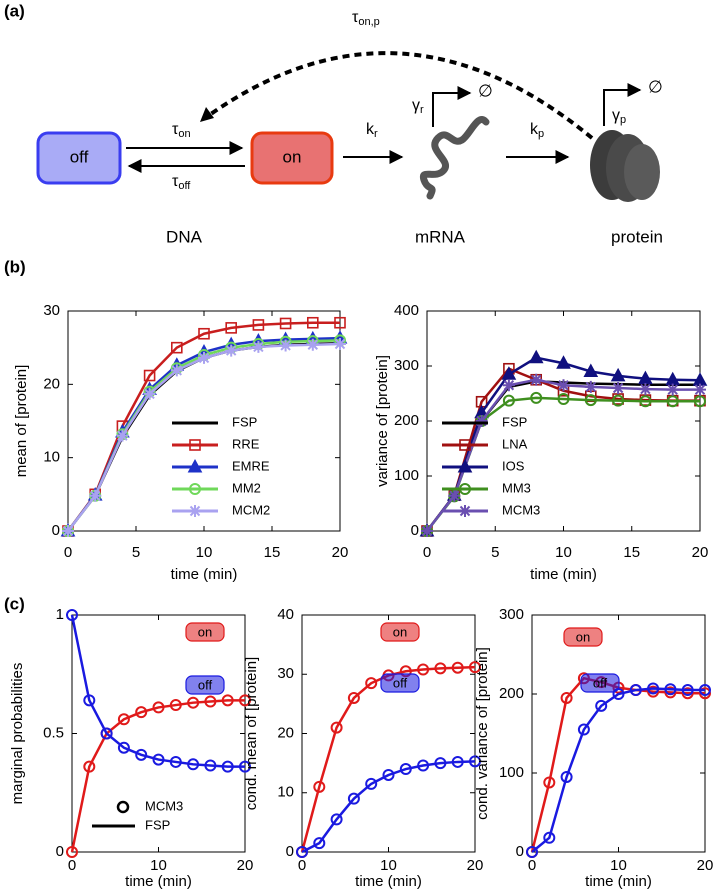 The image size is (715, 892). I want to click on rate-label: kp, so click(537, 130).